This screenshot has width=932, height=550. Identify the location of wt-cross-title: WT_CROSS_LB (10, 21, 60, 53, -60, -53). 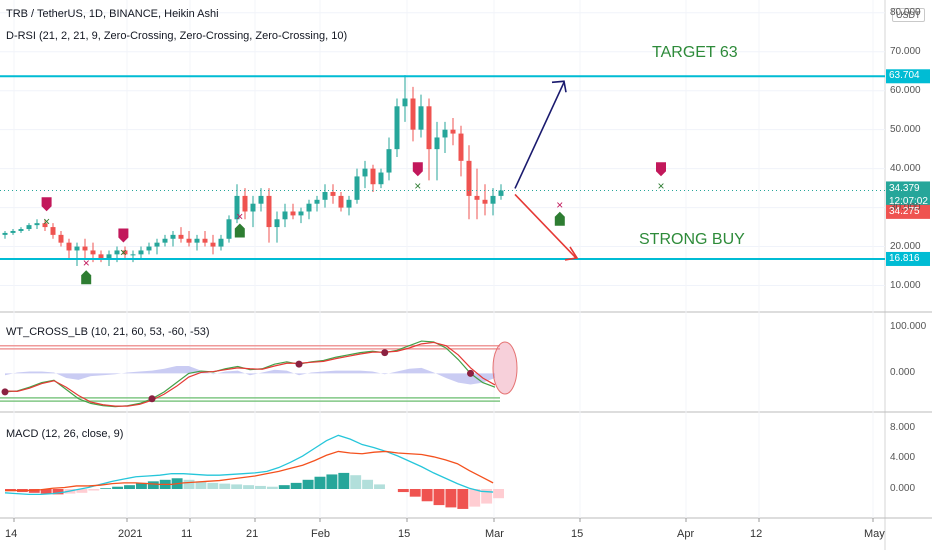
(108, 332).